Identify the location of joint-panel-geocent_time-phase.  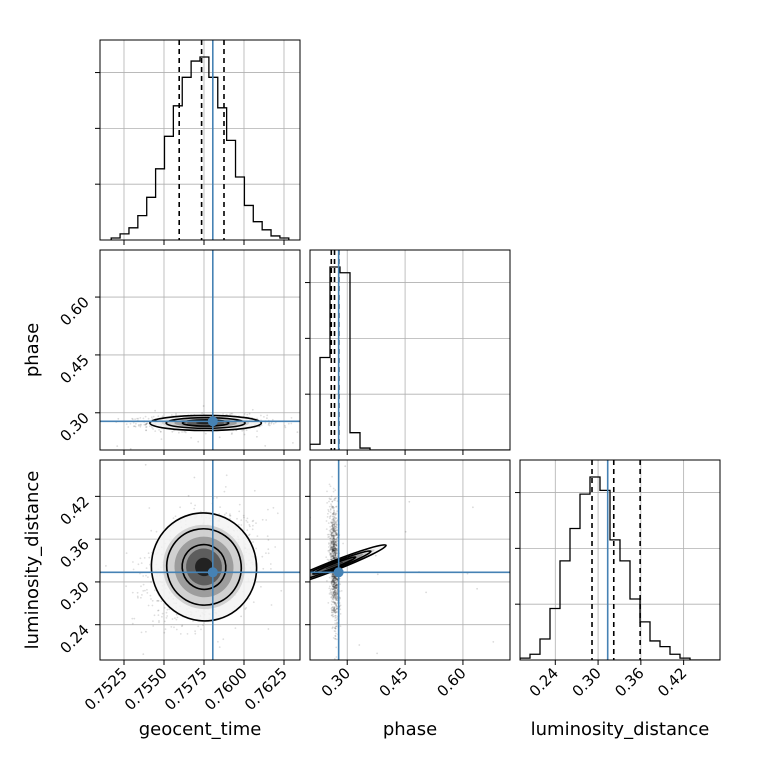
(198, 352).